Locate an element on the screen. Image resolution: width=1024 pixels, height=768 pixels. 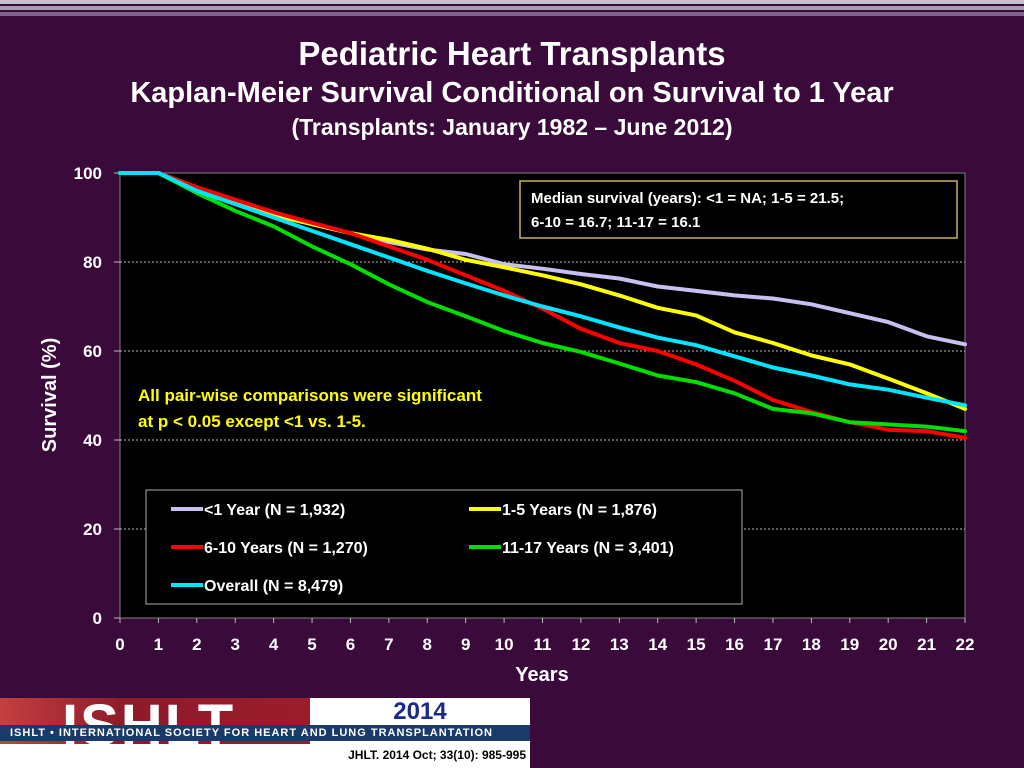
y-axis-title: Survival (%) is located at coordinates (50, 395).